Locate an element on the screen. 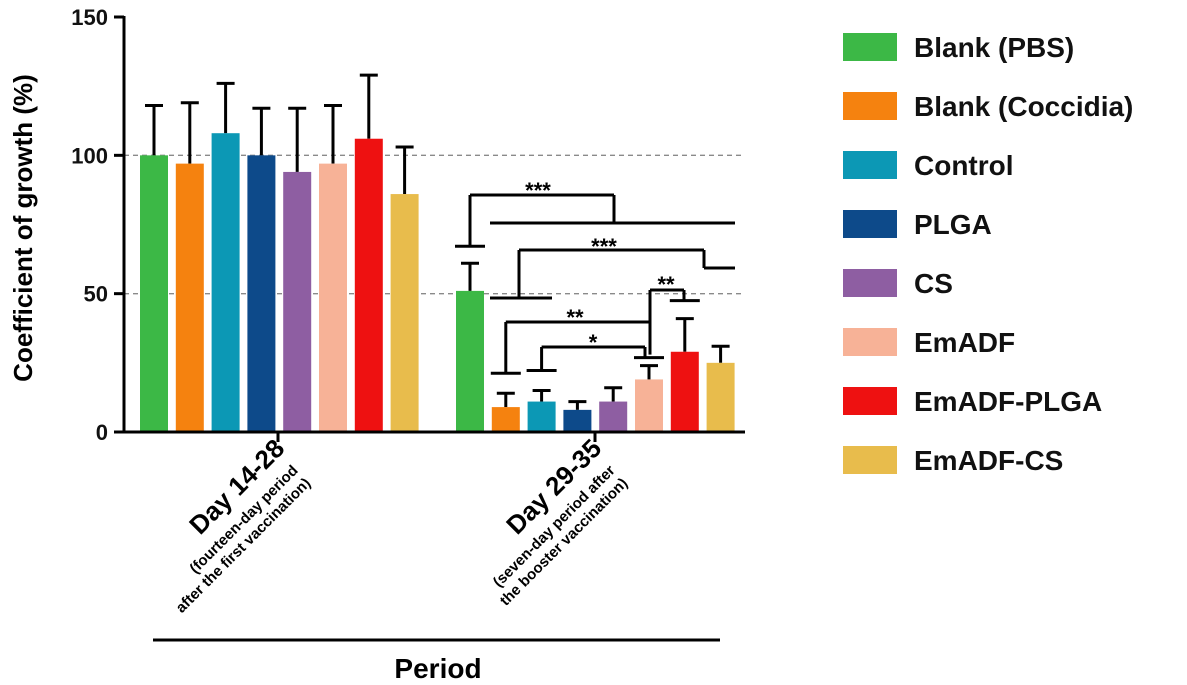 The width and height of the screenshot is (1187, 685). y-tick-label-100: 100 is located at coordinates (89, 155).